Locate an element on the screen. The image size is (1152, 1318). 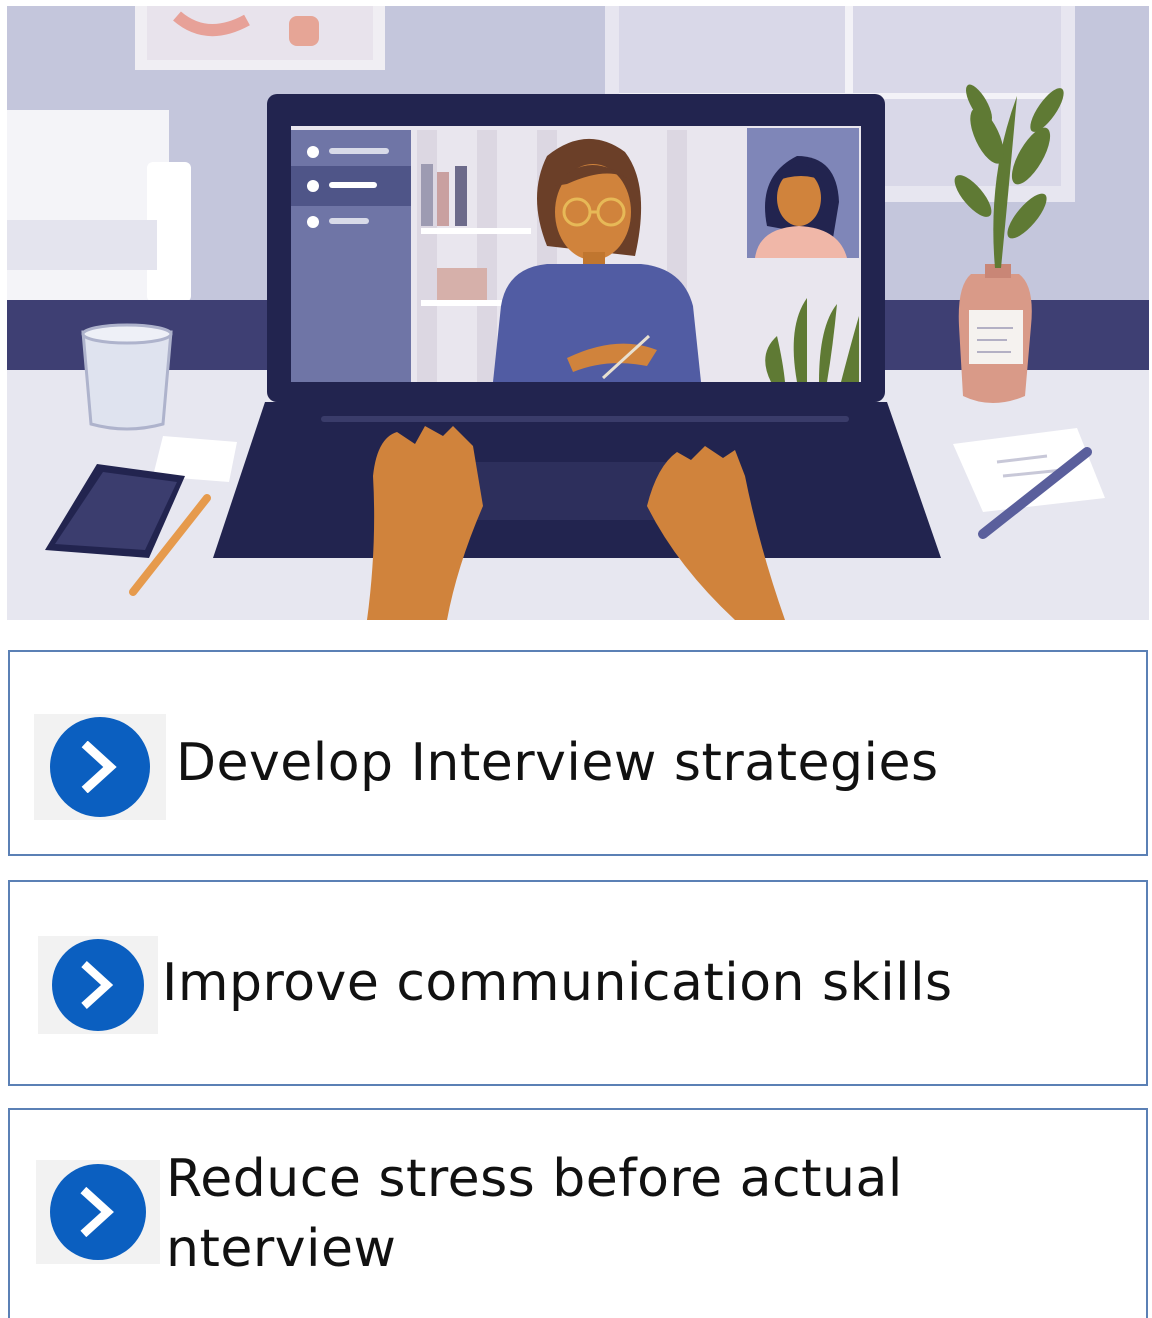
bullet-text: Improve communication skills is located at coordinates (557, 983).